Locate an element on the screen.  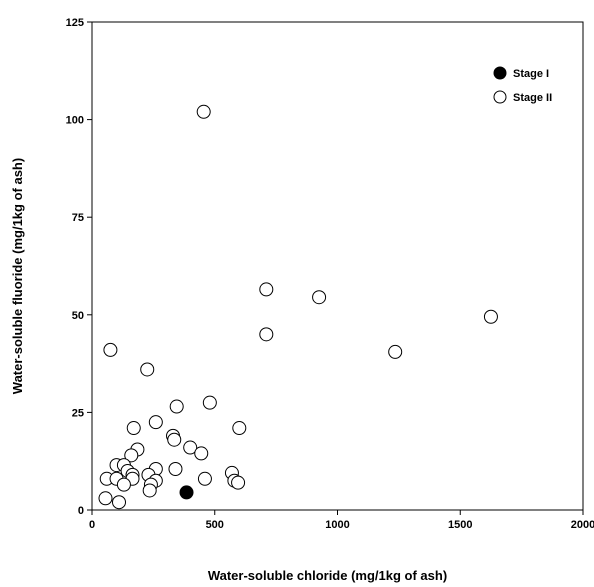
legend-label: Stage I is located at coordinates (531, 74).